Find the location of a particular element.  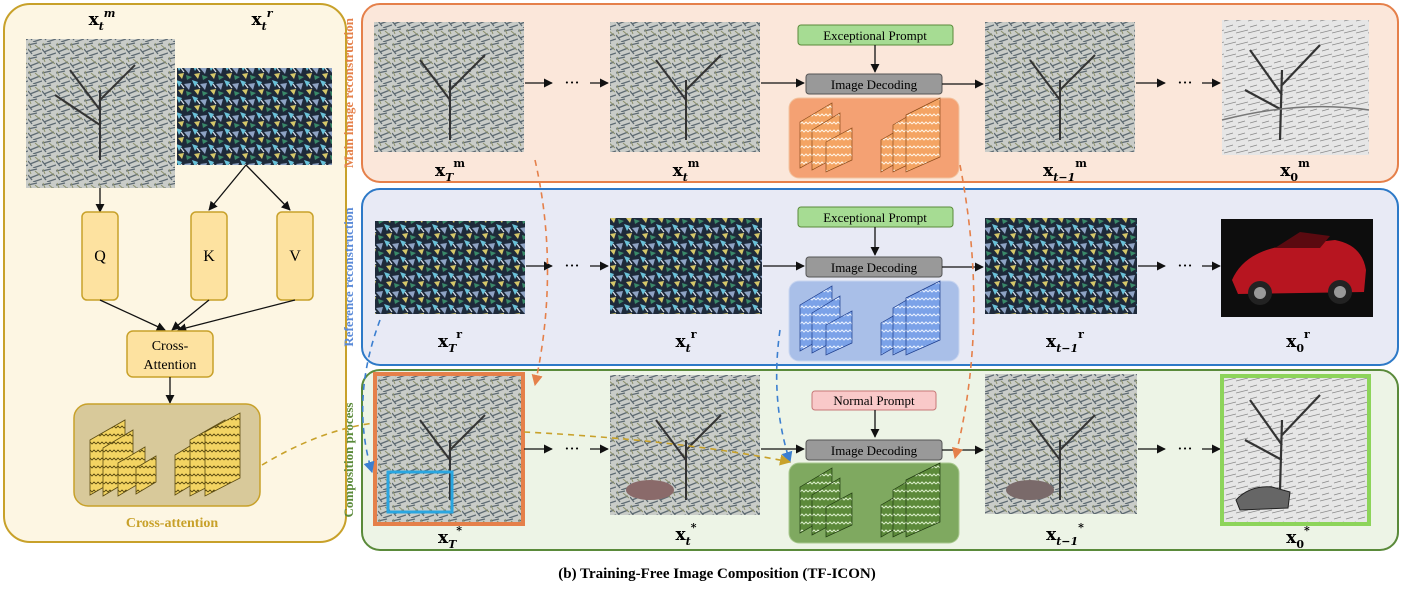

ref-prompt-label: Exceptional Prompt is located at coordinates (875, 217).